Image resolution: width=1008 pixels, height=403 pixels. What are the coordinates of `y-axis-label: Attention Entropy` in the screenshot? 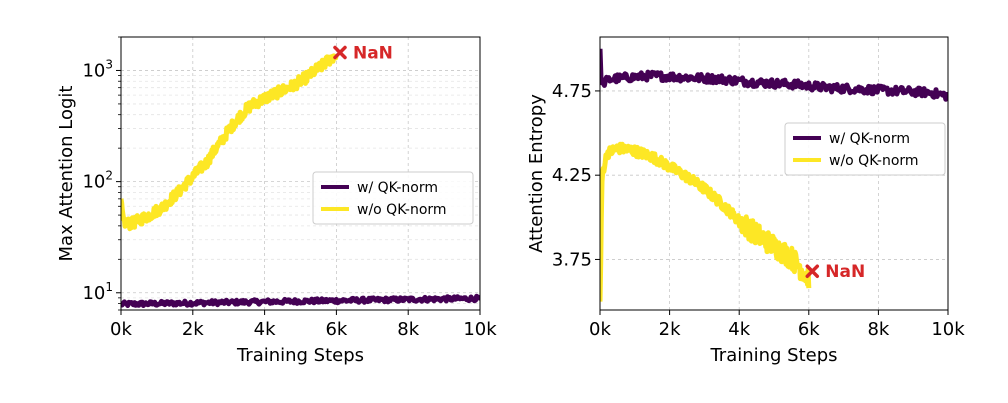 It's located at (536, 173).